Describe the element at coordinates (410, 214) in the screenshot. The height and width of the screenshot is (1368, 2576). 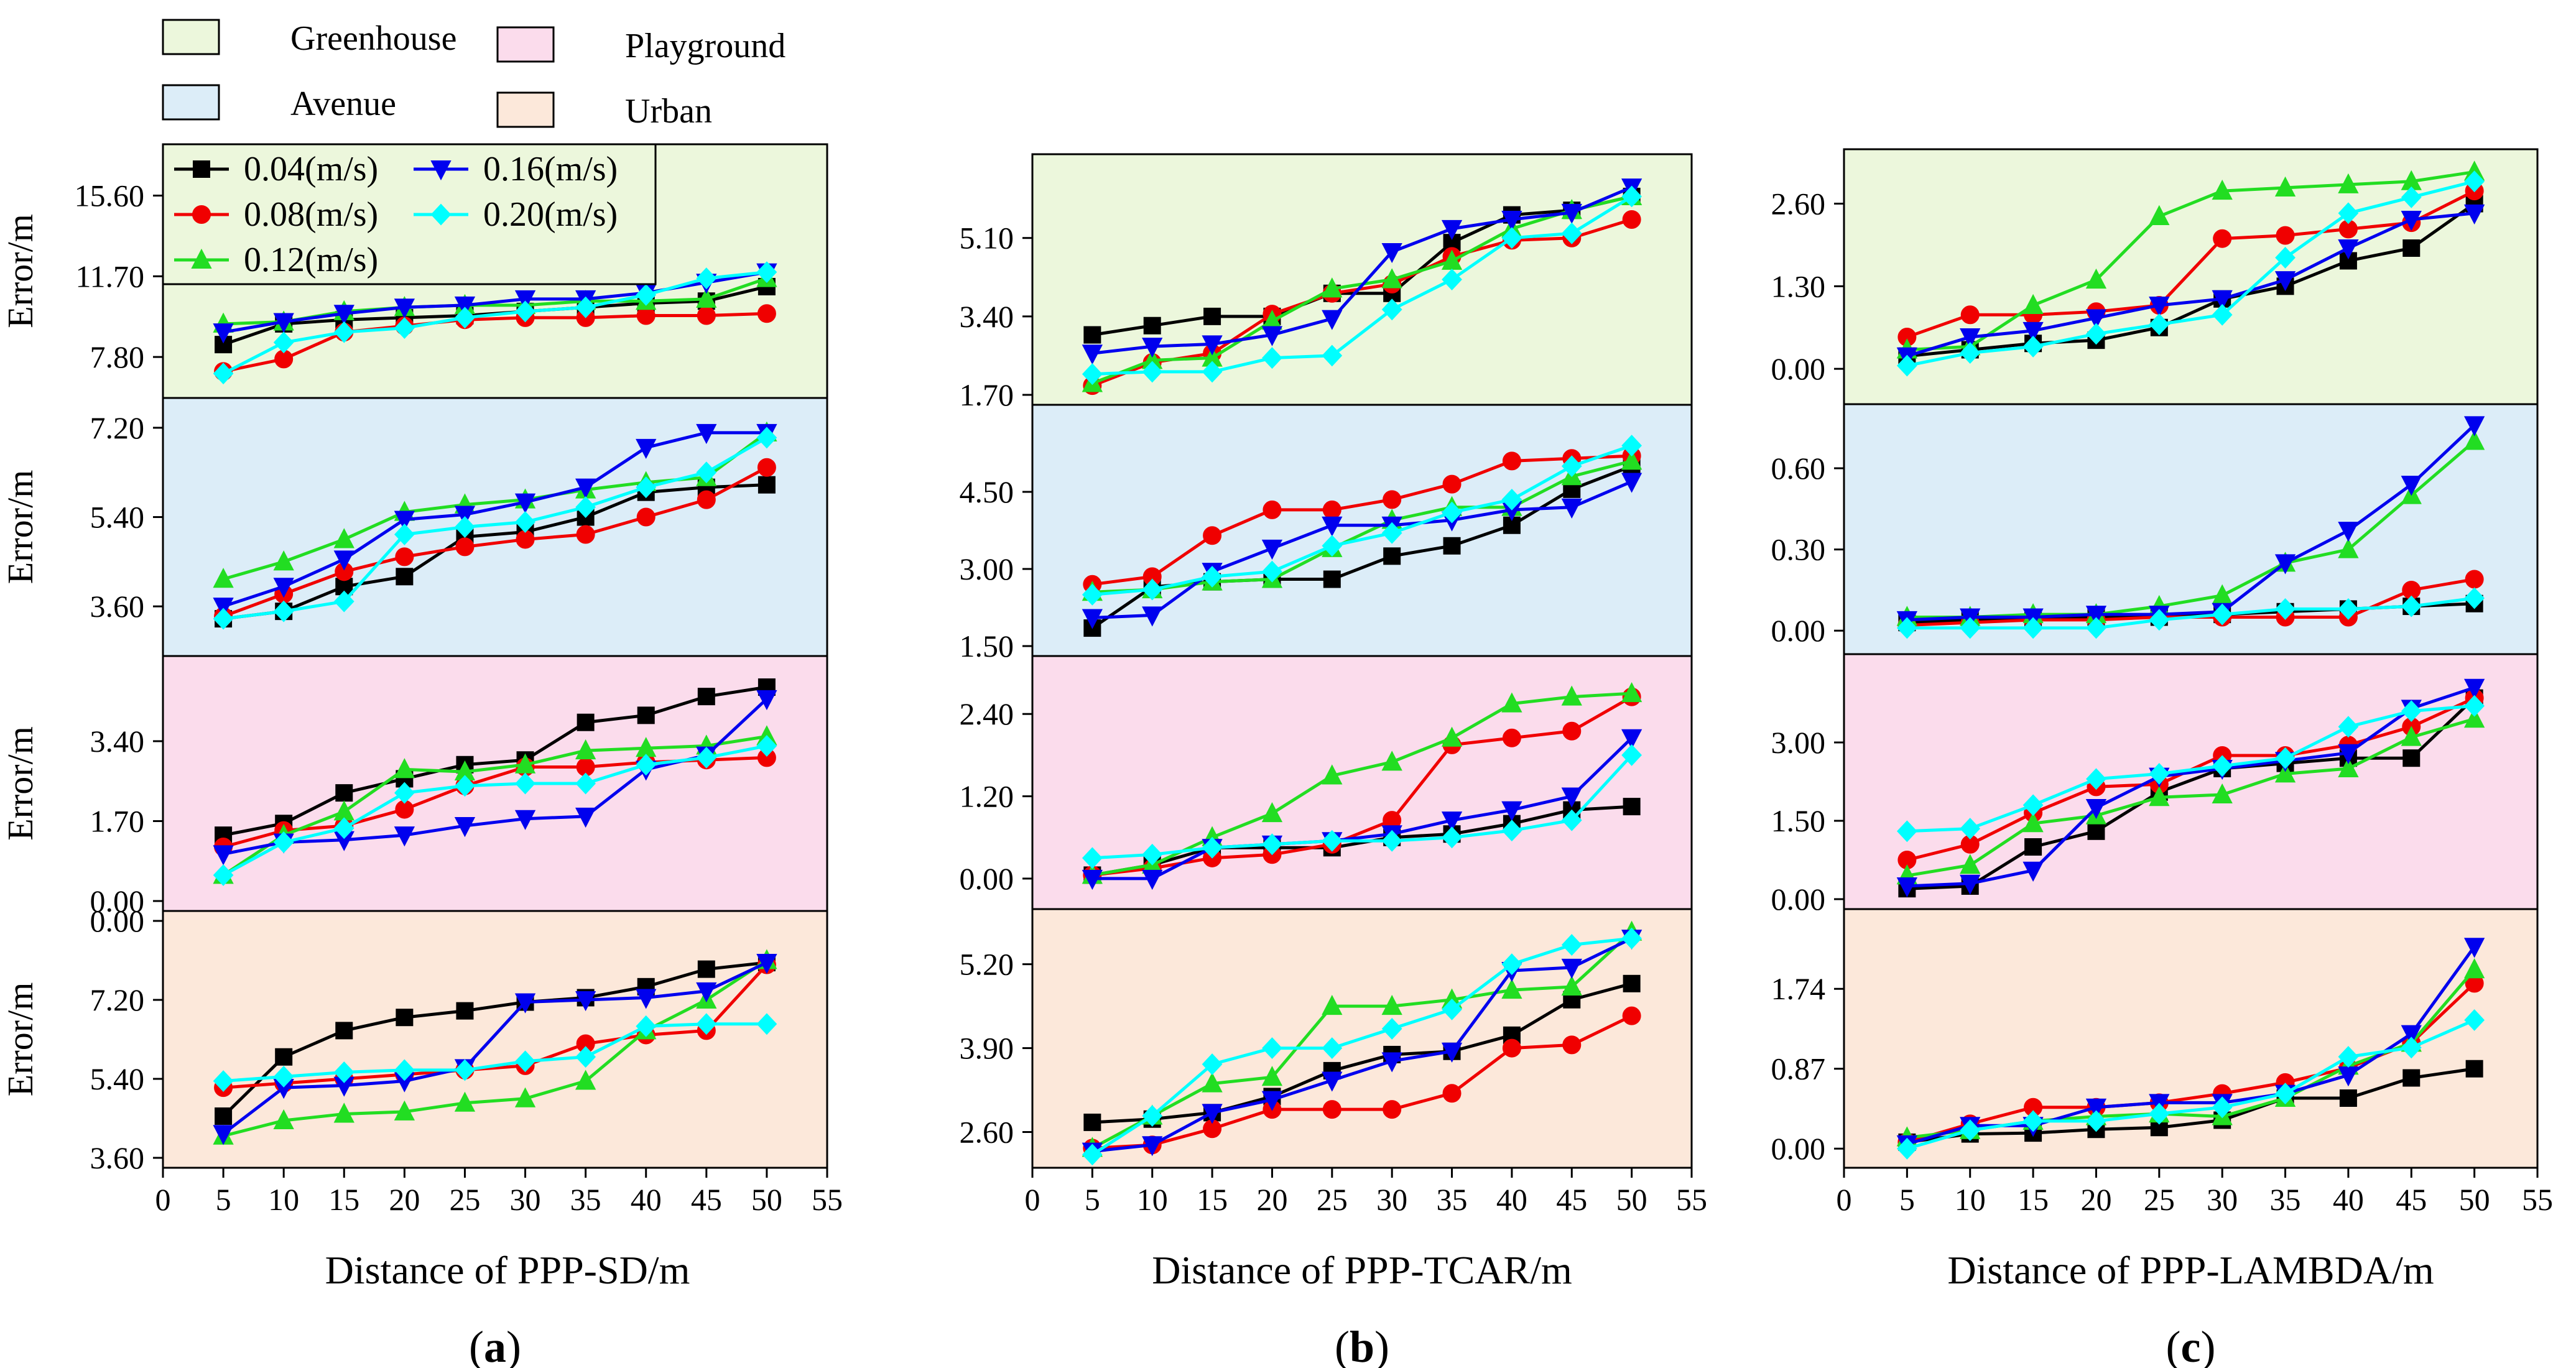
I see `speed-legend-frame` at that location.